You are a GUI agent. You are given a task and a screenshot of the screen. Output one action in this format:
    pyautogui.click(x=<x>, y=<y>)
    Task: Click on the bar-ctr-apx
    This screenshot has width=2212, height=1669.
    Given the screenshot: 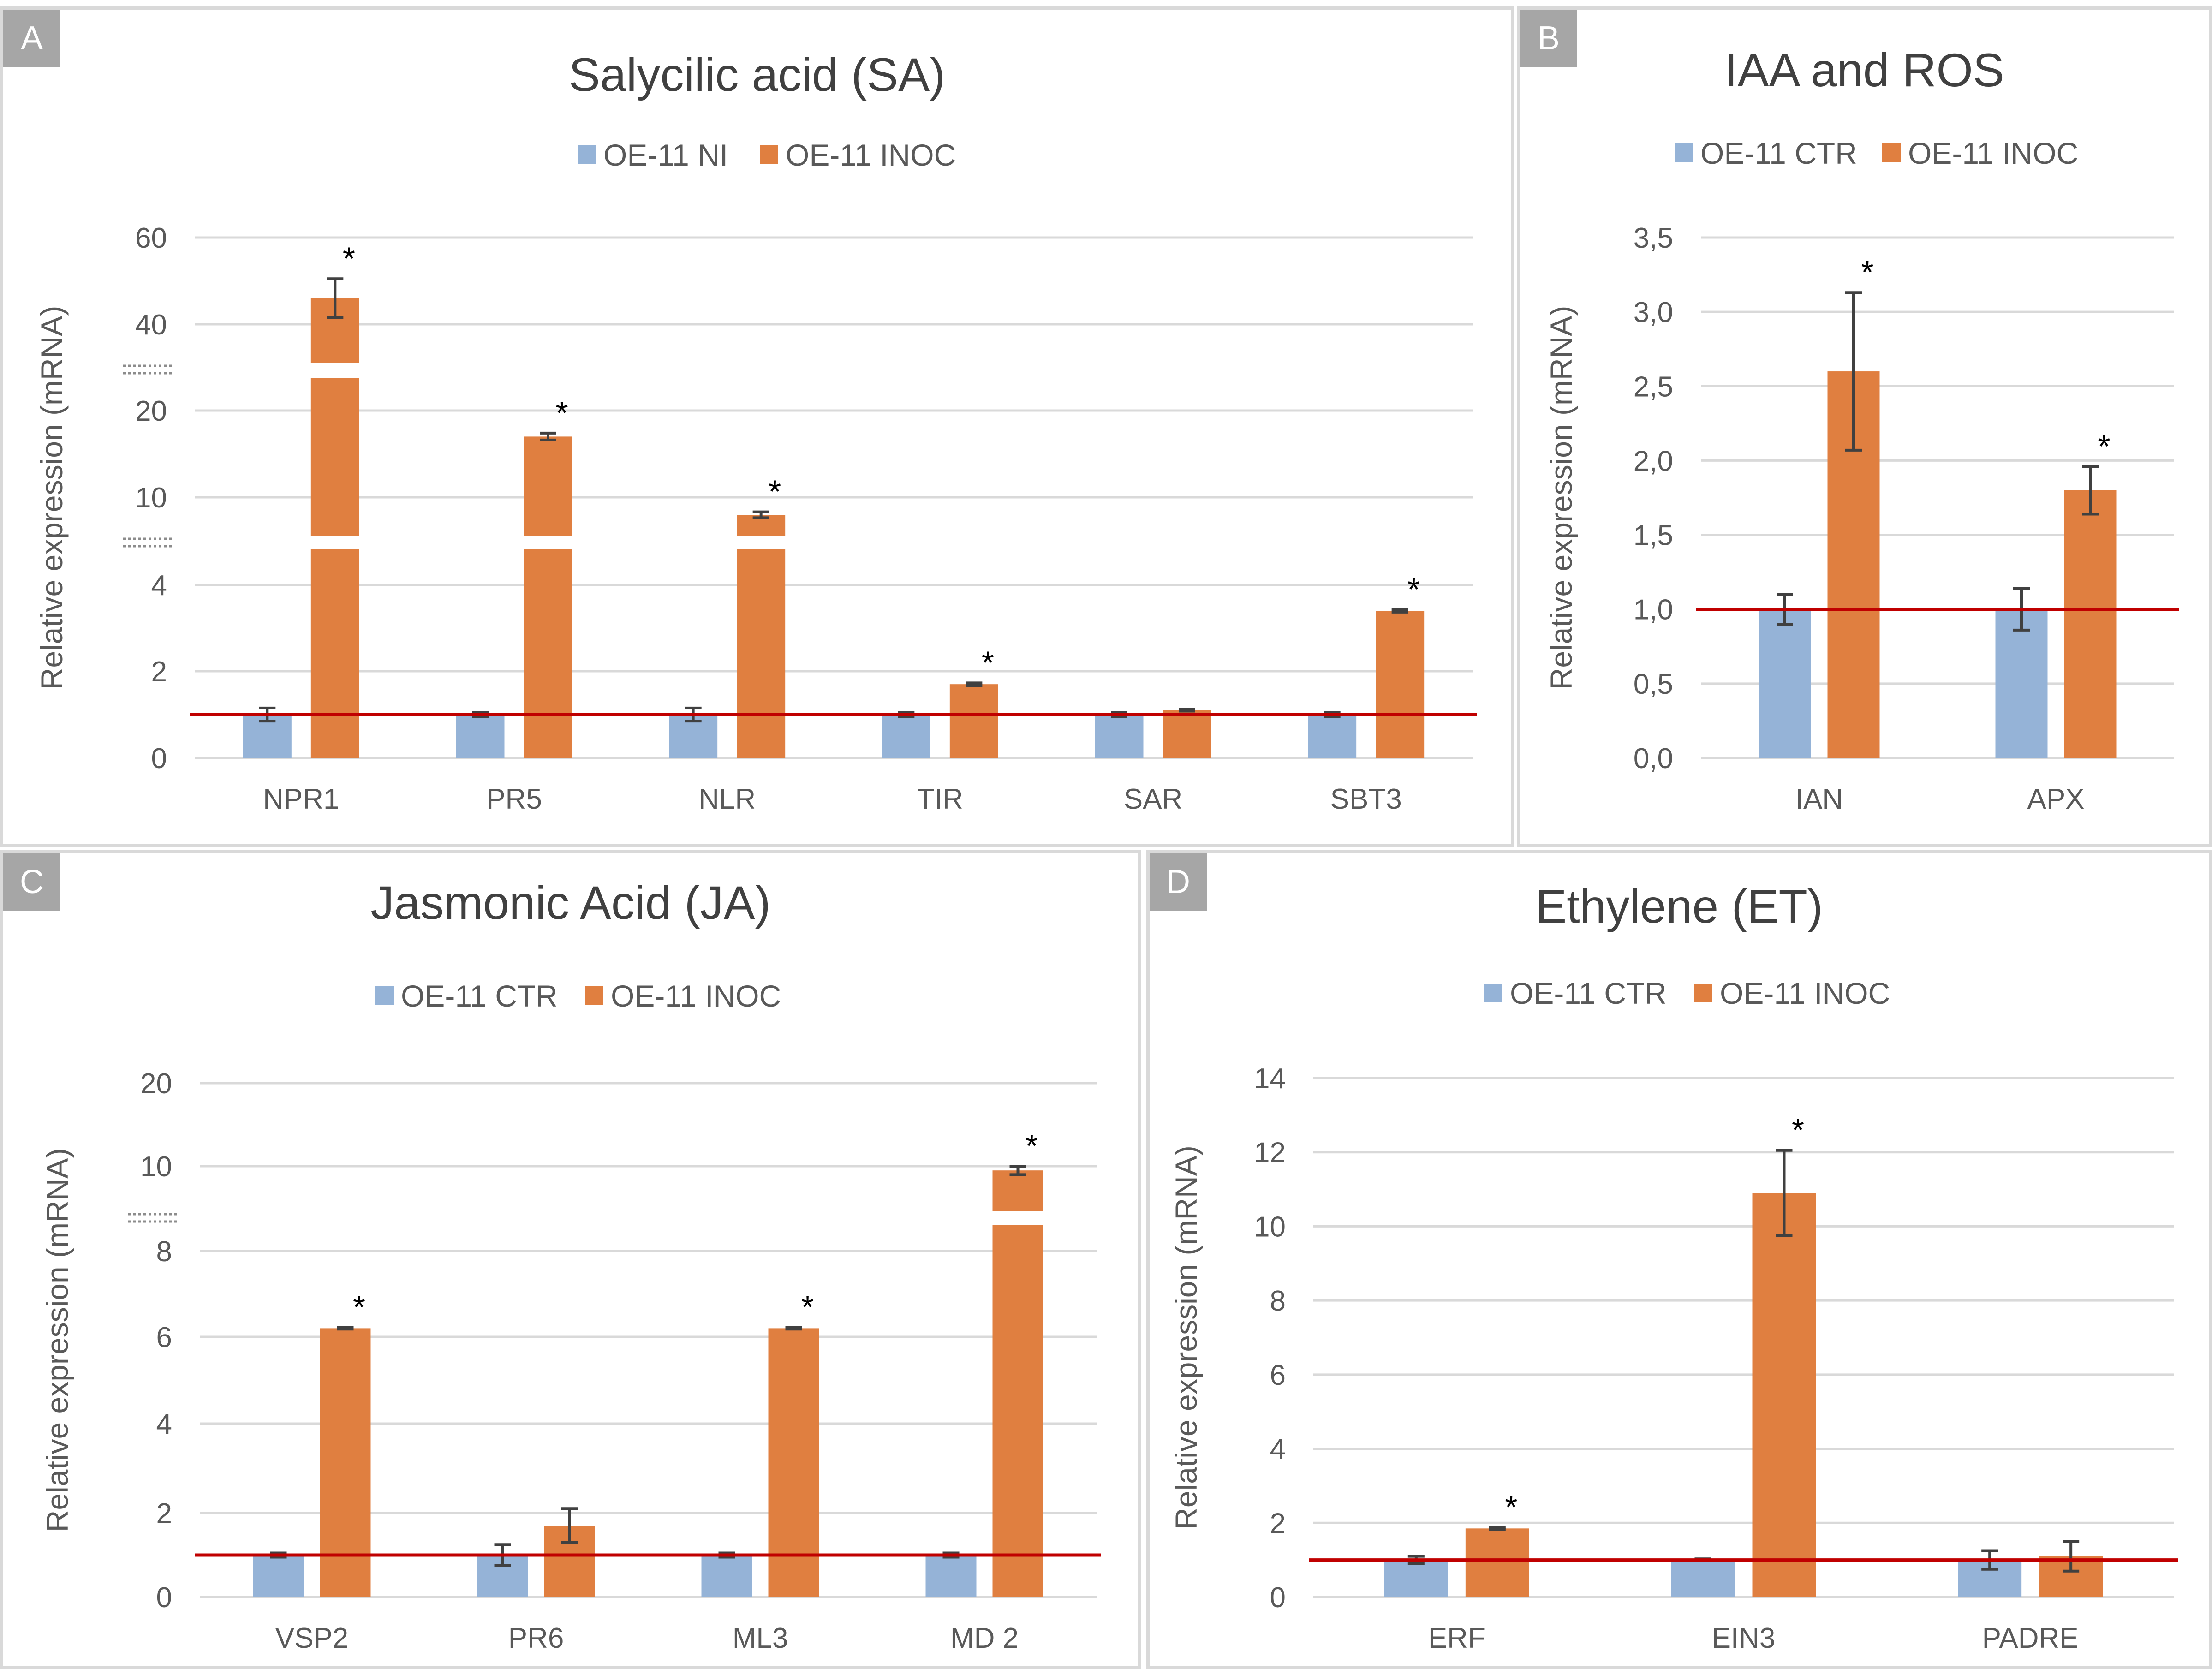 What is the action you would take?
    pyautogui.click(x=2021, y=683)
    